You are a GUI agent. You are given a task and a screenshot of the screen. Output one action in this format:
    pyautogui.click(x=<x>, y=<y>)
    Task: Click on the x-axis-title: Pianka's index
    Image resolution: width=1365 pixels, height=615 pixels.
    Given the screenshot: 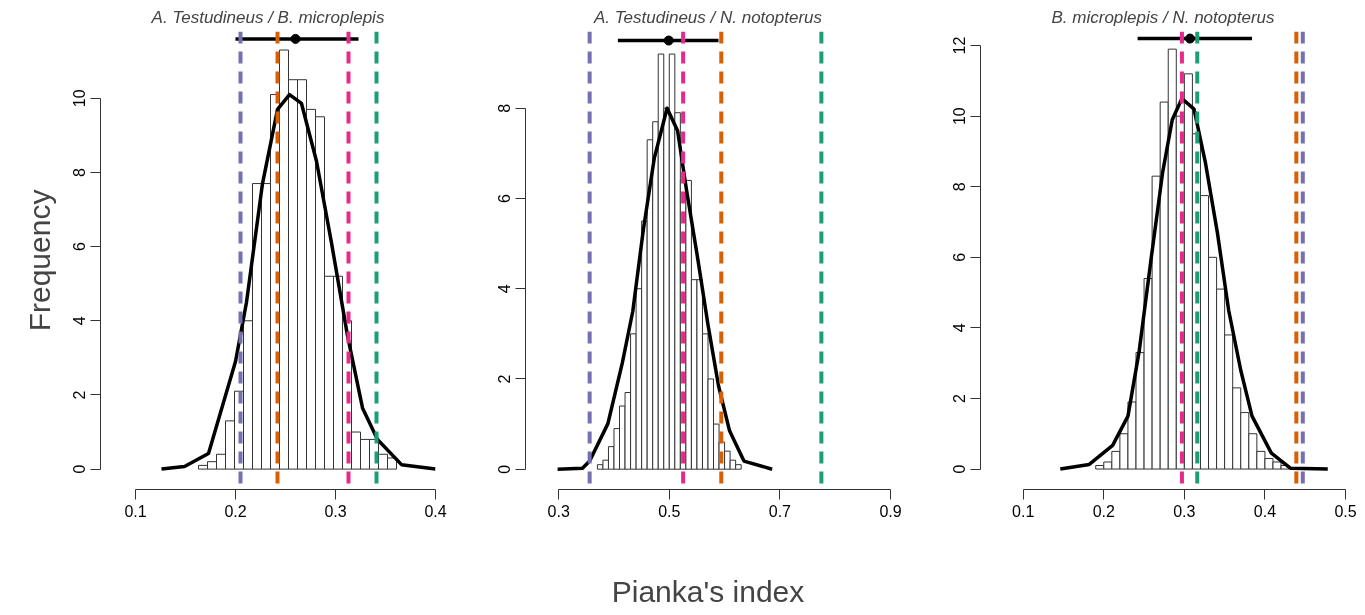 What is the action you would take?
    pyautogui.click(x=708, y=591)
    